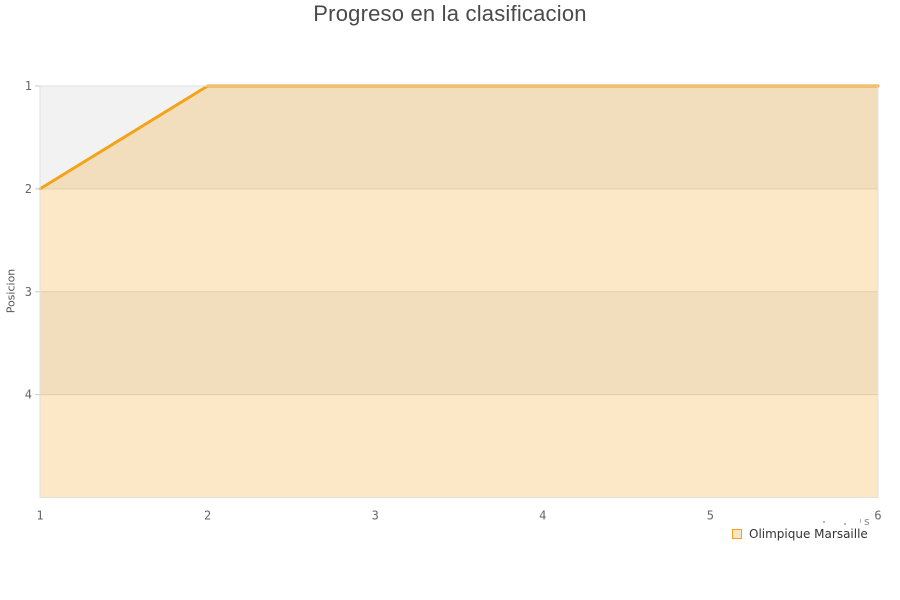  What do you see at coordinates (542, 516) in the screenshot?
I see `x-axis-label: 4` at bounding box center [542, 516].